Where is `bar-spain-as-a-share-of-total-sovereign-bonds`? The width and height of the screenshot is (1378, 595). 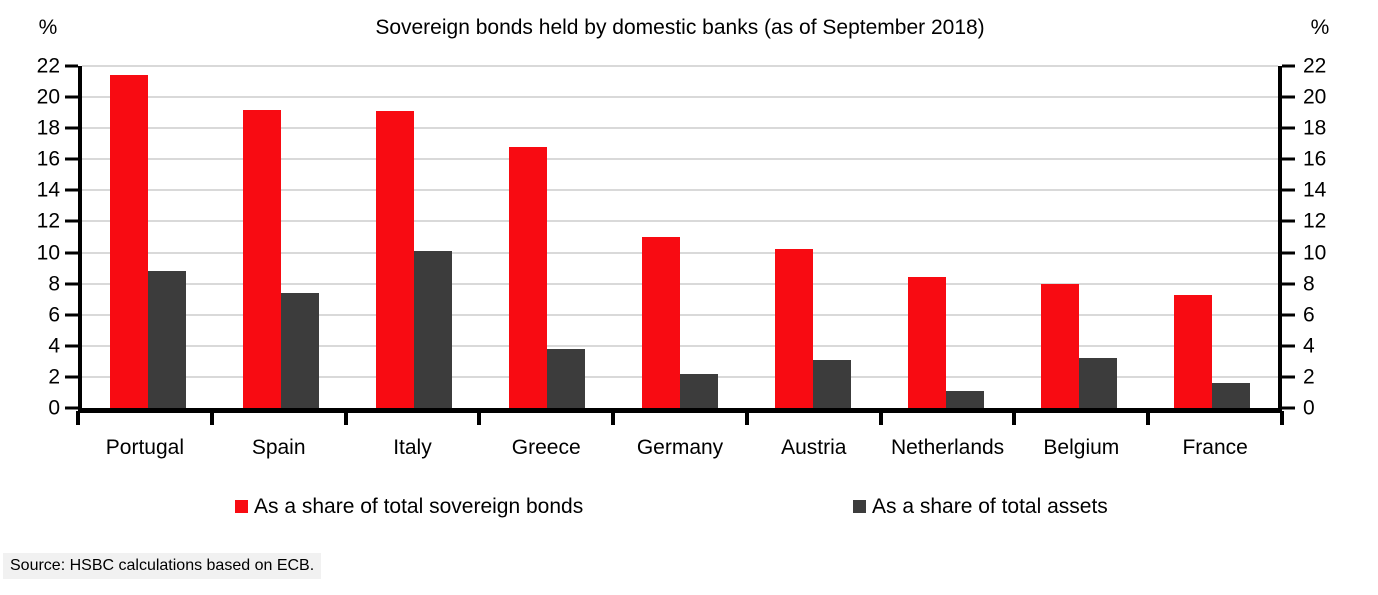
bar-spain-as-a-share-of-total-sovereign-bonds is located at coordinates (262, 258).